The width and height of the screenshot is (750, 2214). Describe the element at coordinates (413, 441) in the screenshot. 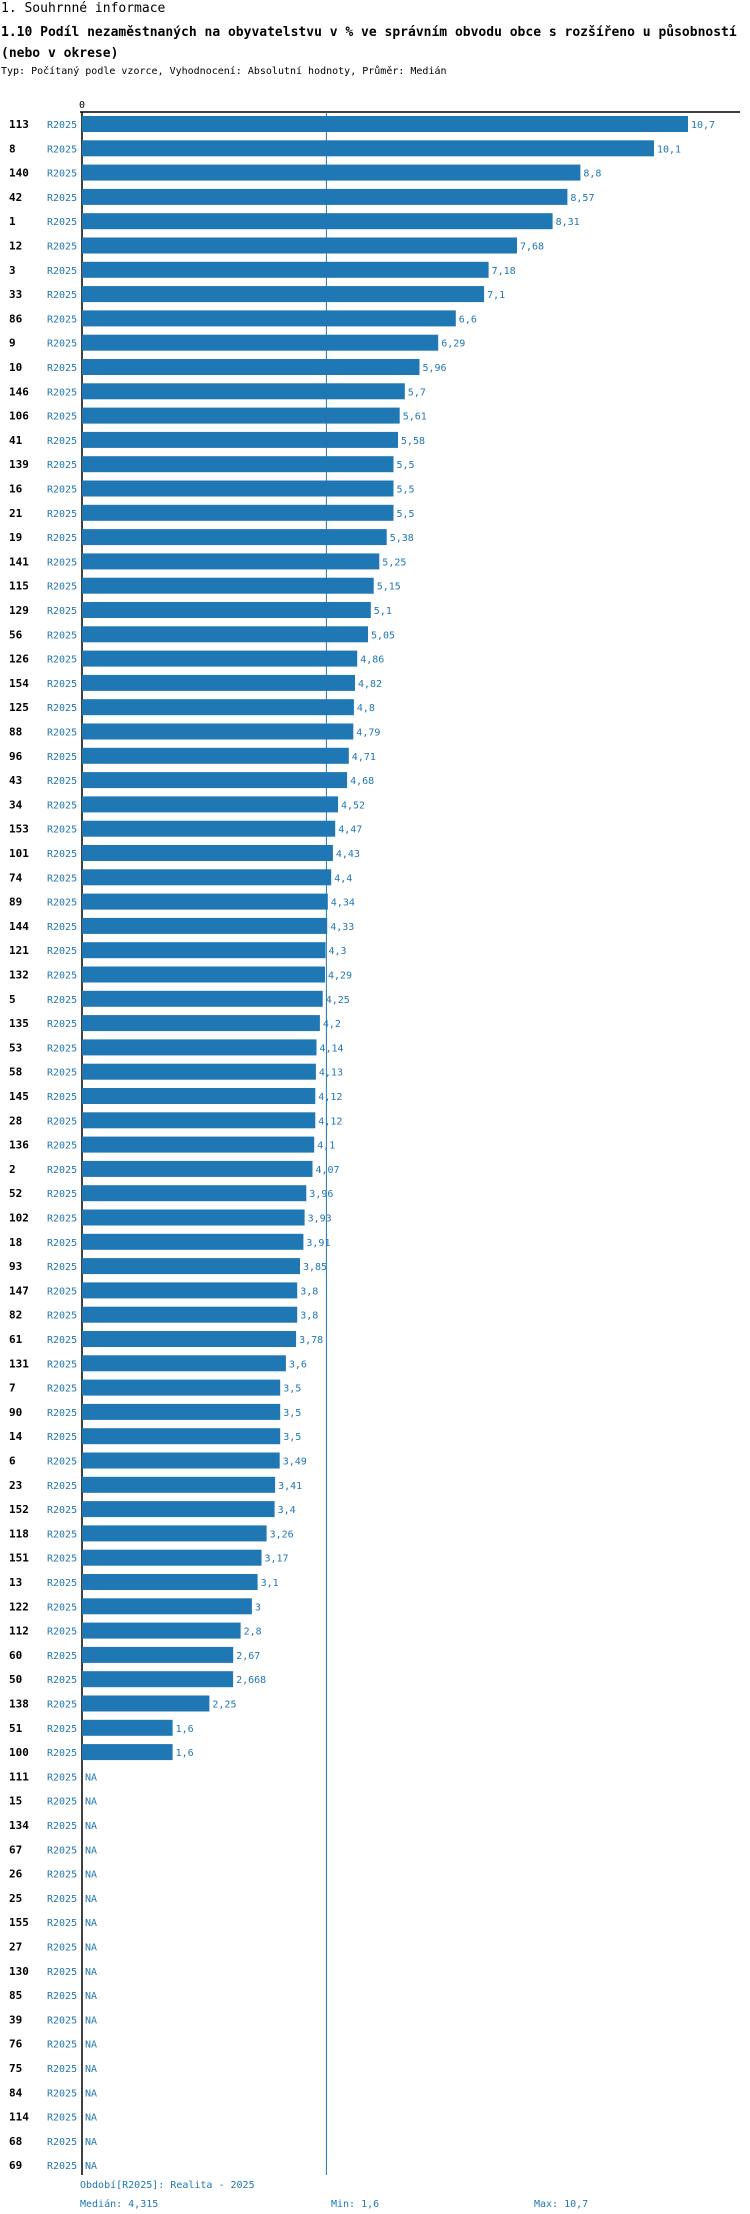

I see `value-label: 5,58` at that location.